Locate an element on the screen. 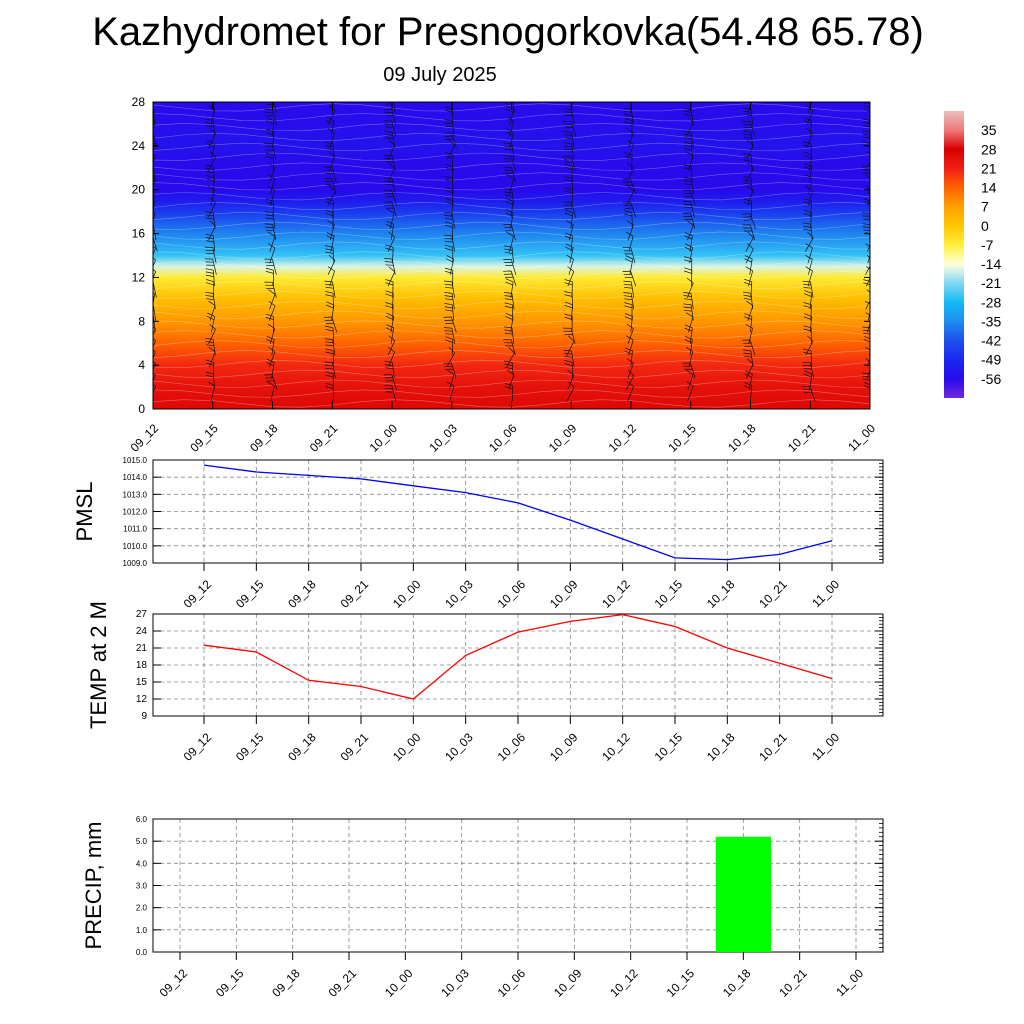 This screenshot has width=1024, height=1024. colorbar-label: -7 is located at coordinates (987, 245).